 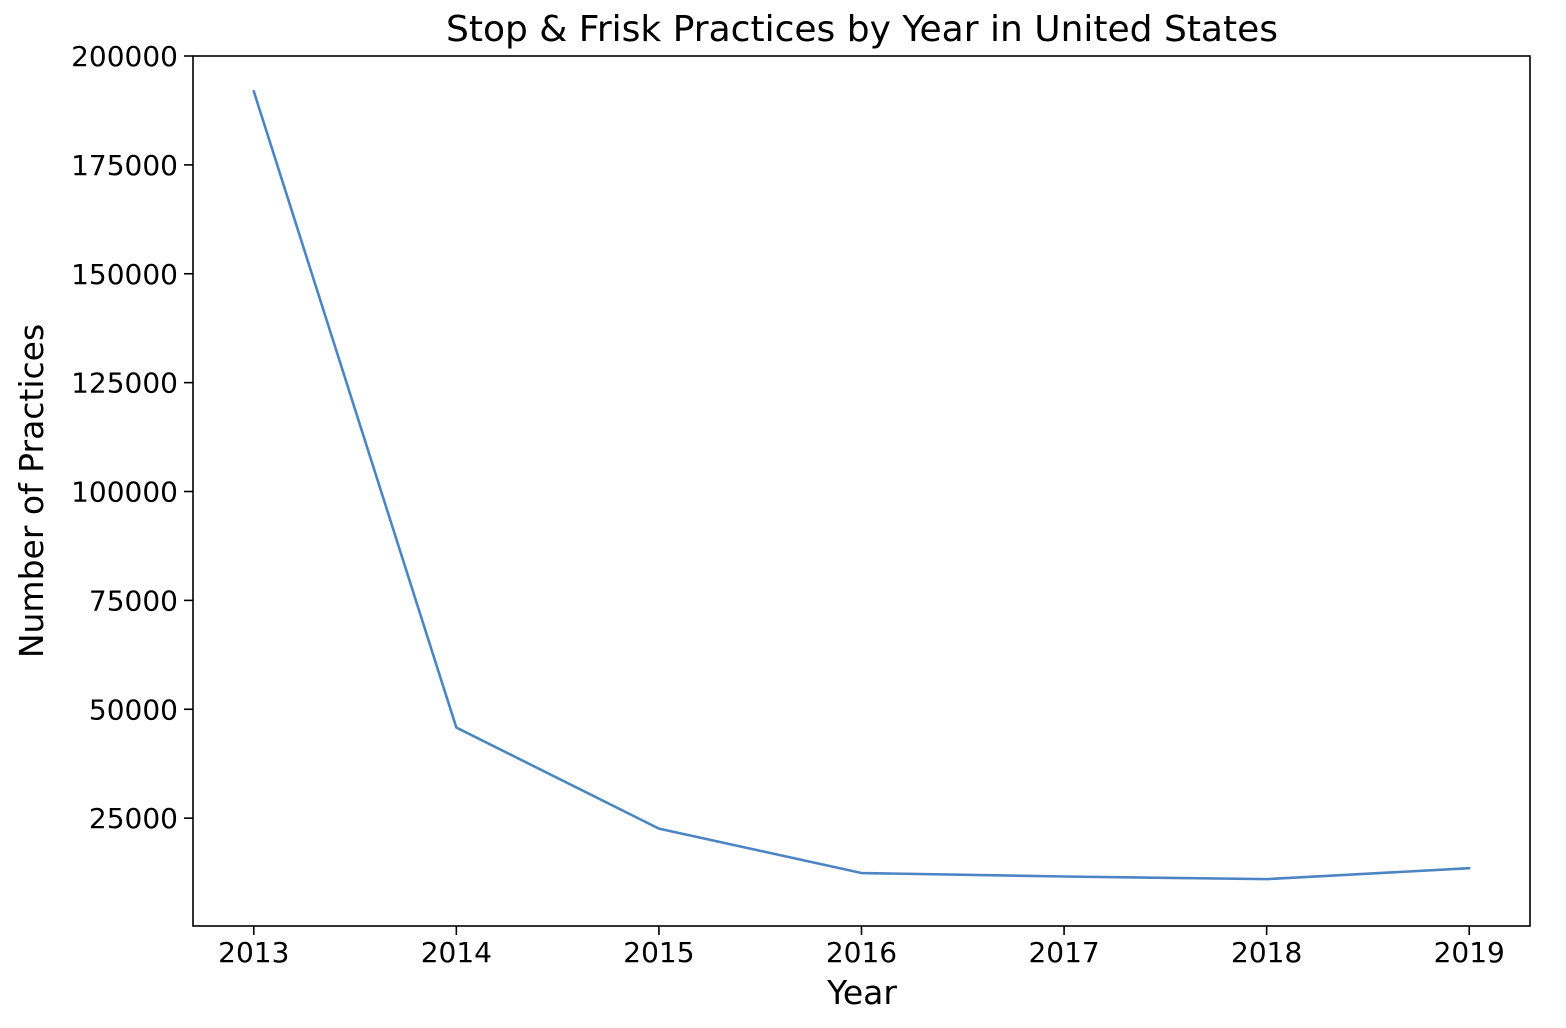 I want to click on x-tick-label: 2015, so click(x=658, y=952).